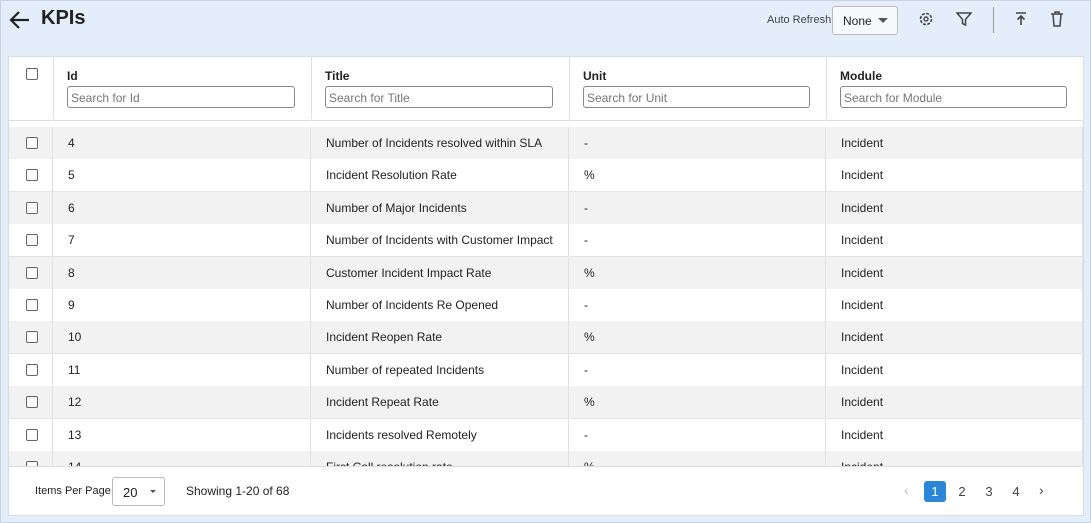  What do you see at coordinates (440, 175) in the screenshot?
I see `table-cell: Incident Resolution Rate` at bounding box center [440, 175].